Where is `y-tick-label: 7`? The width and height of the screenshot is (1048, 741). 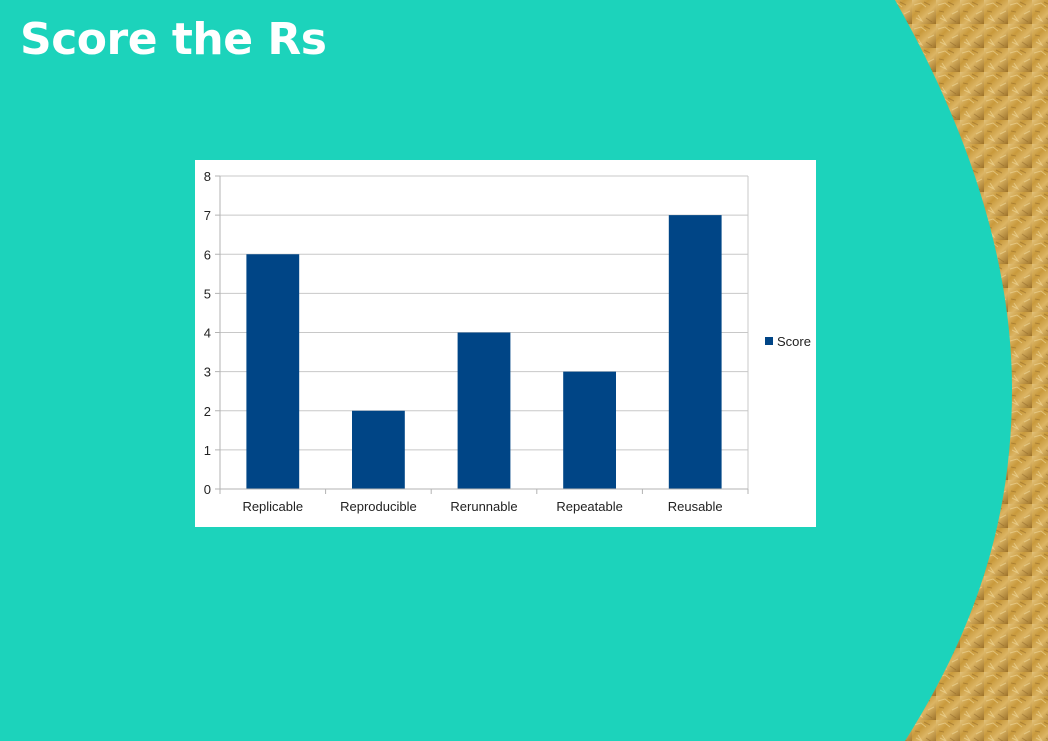
y-tick-label: 7 is located at coordinates (207, 215).